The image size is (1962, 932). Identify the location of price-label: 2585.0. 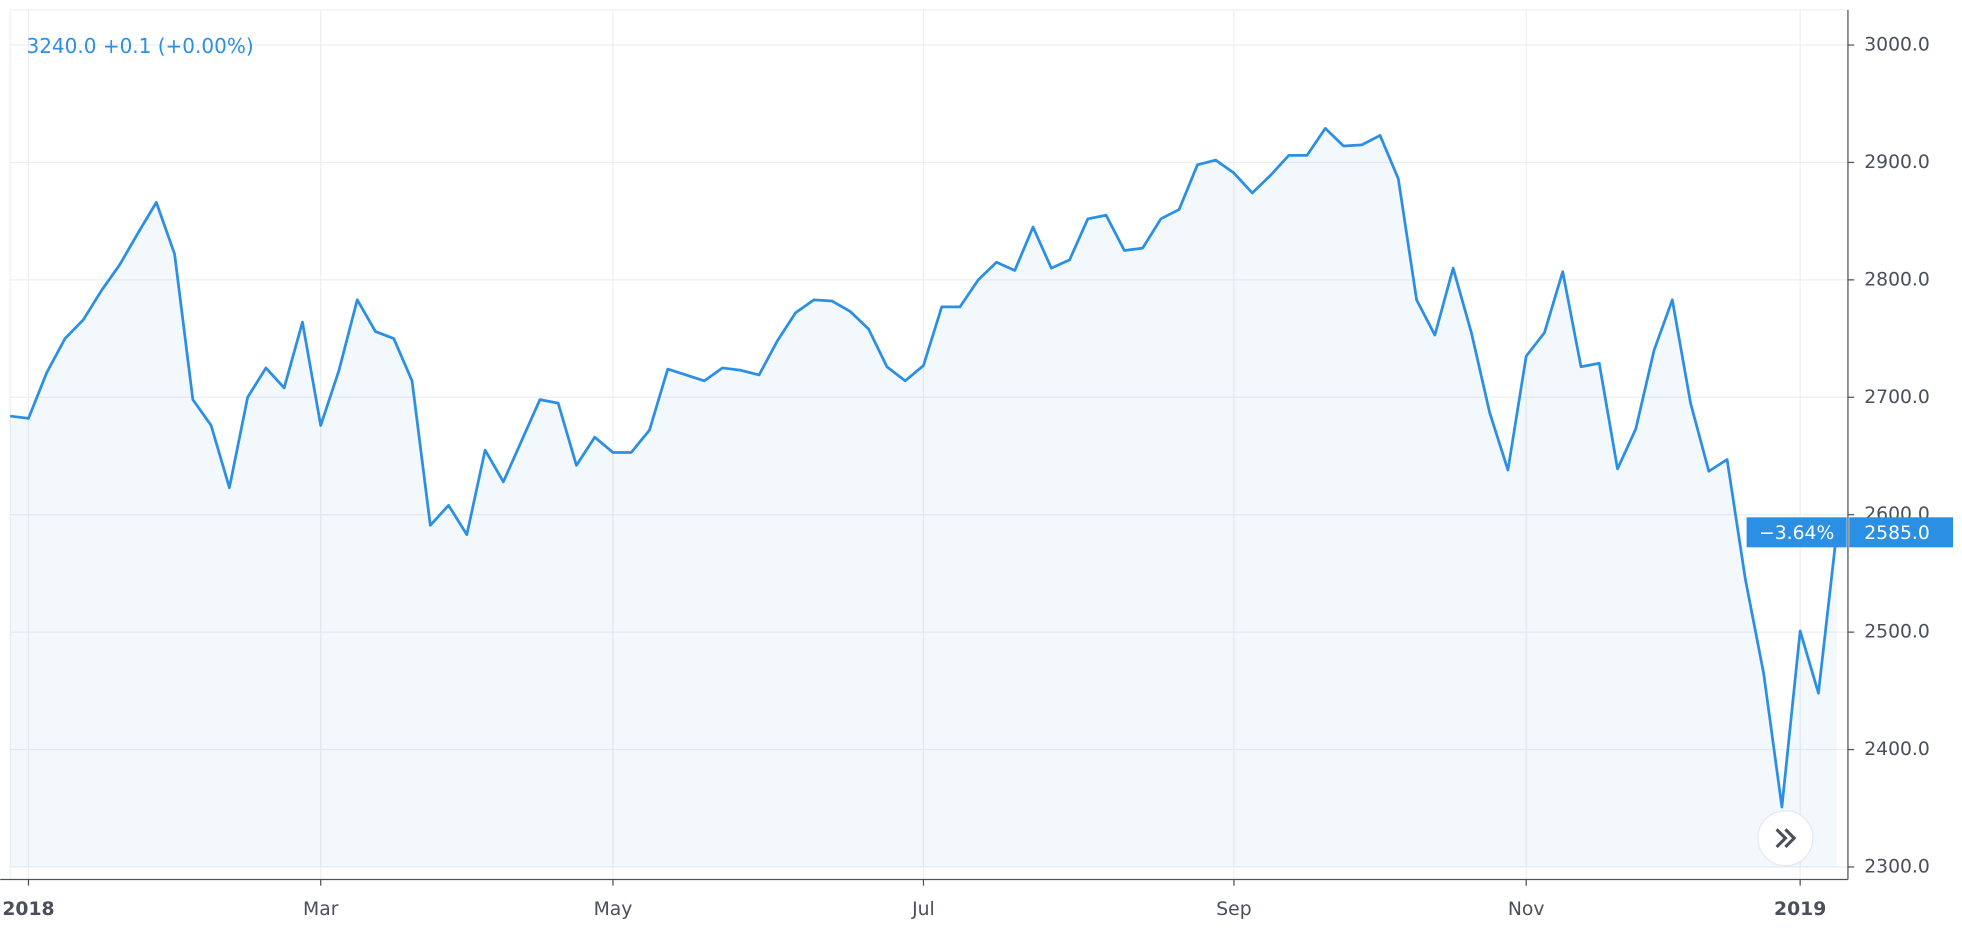
(1897, 533).